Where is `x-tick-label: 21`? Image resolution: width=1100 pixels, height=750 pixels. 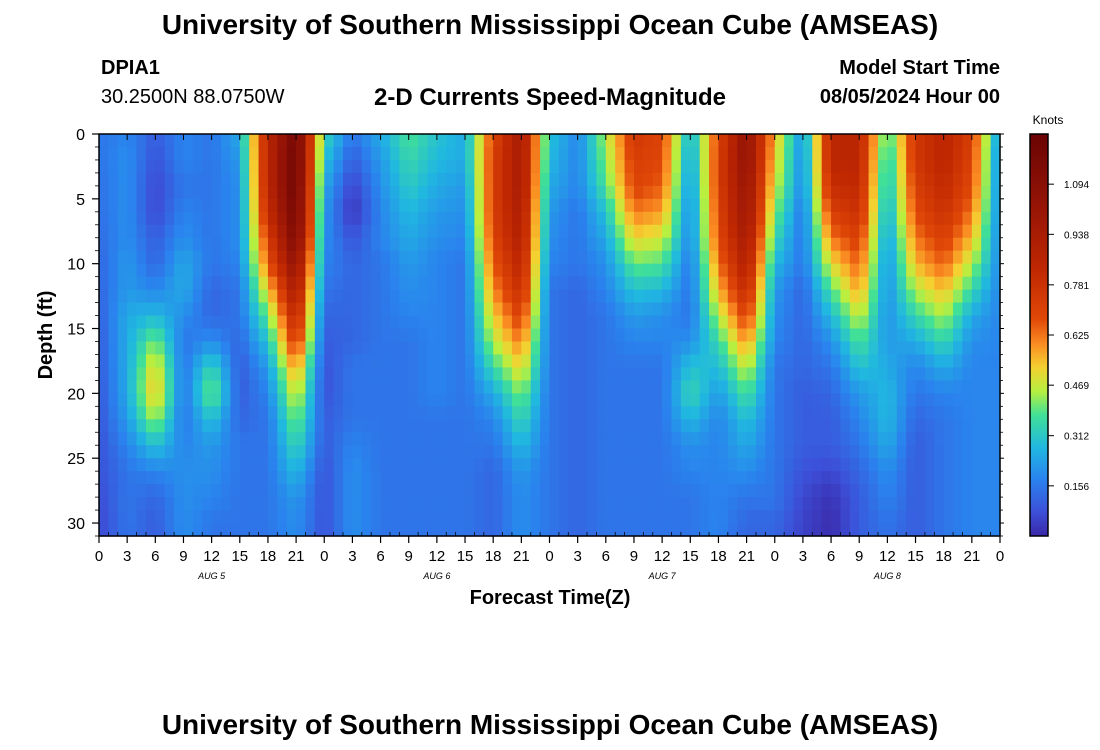 x-tick-label: 21 is located at coordinates (972, 556).